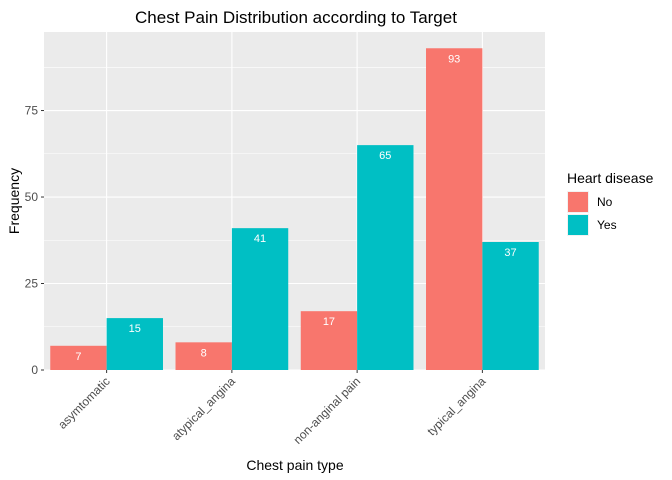  I want to click on bar-label-no-asymtomatic: 7, so click(78, 357).